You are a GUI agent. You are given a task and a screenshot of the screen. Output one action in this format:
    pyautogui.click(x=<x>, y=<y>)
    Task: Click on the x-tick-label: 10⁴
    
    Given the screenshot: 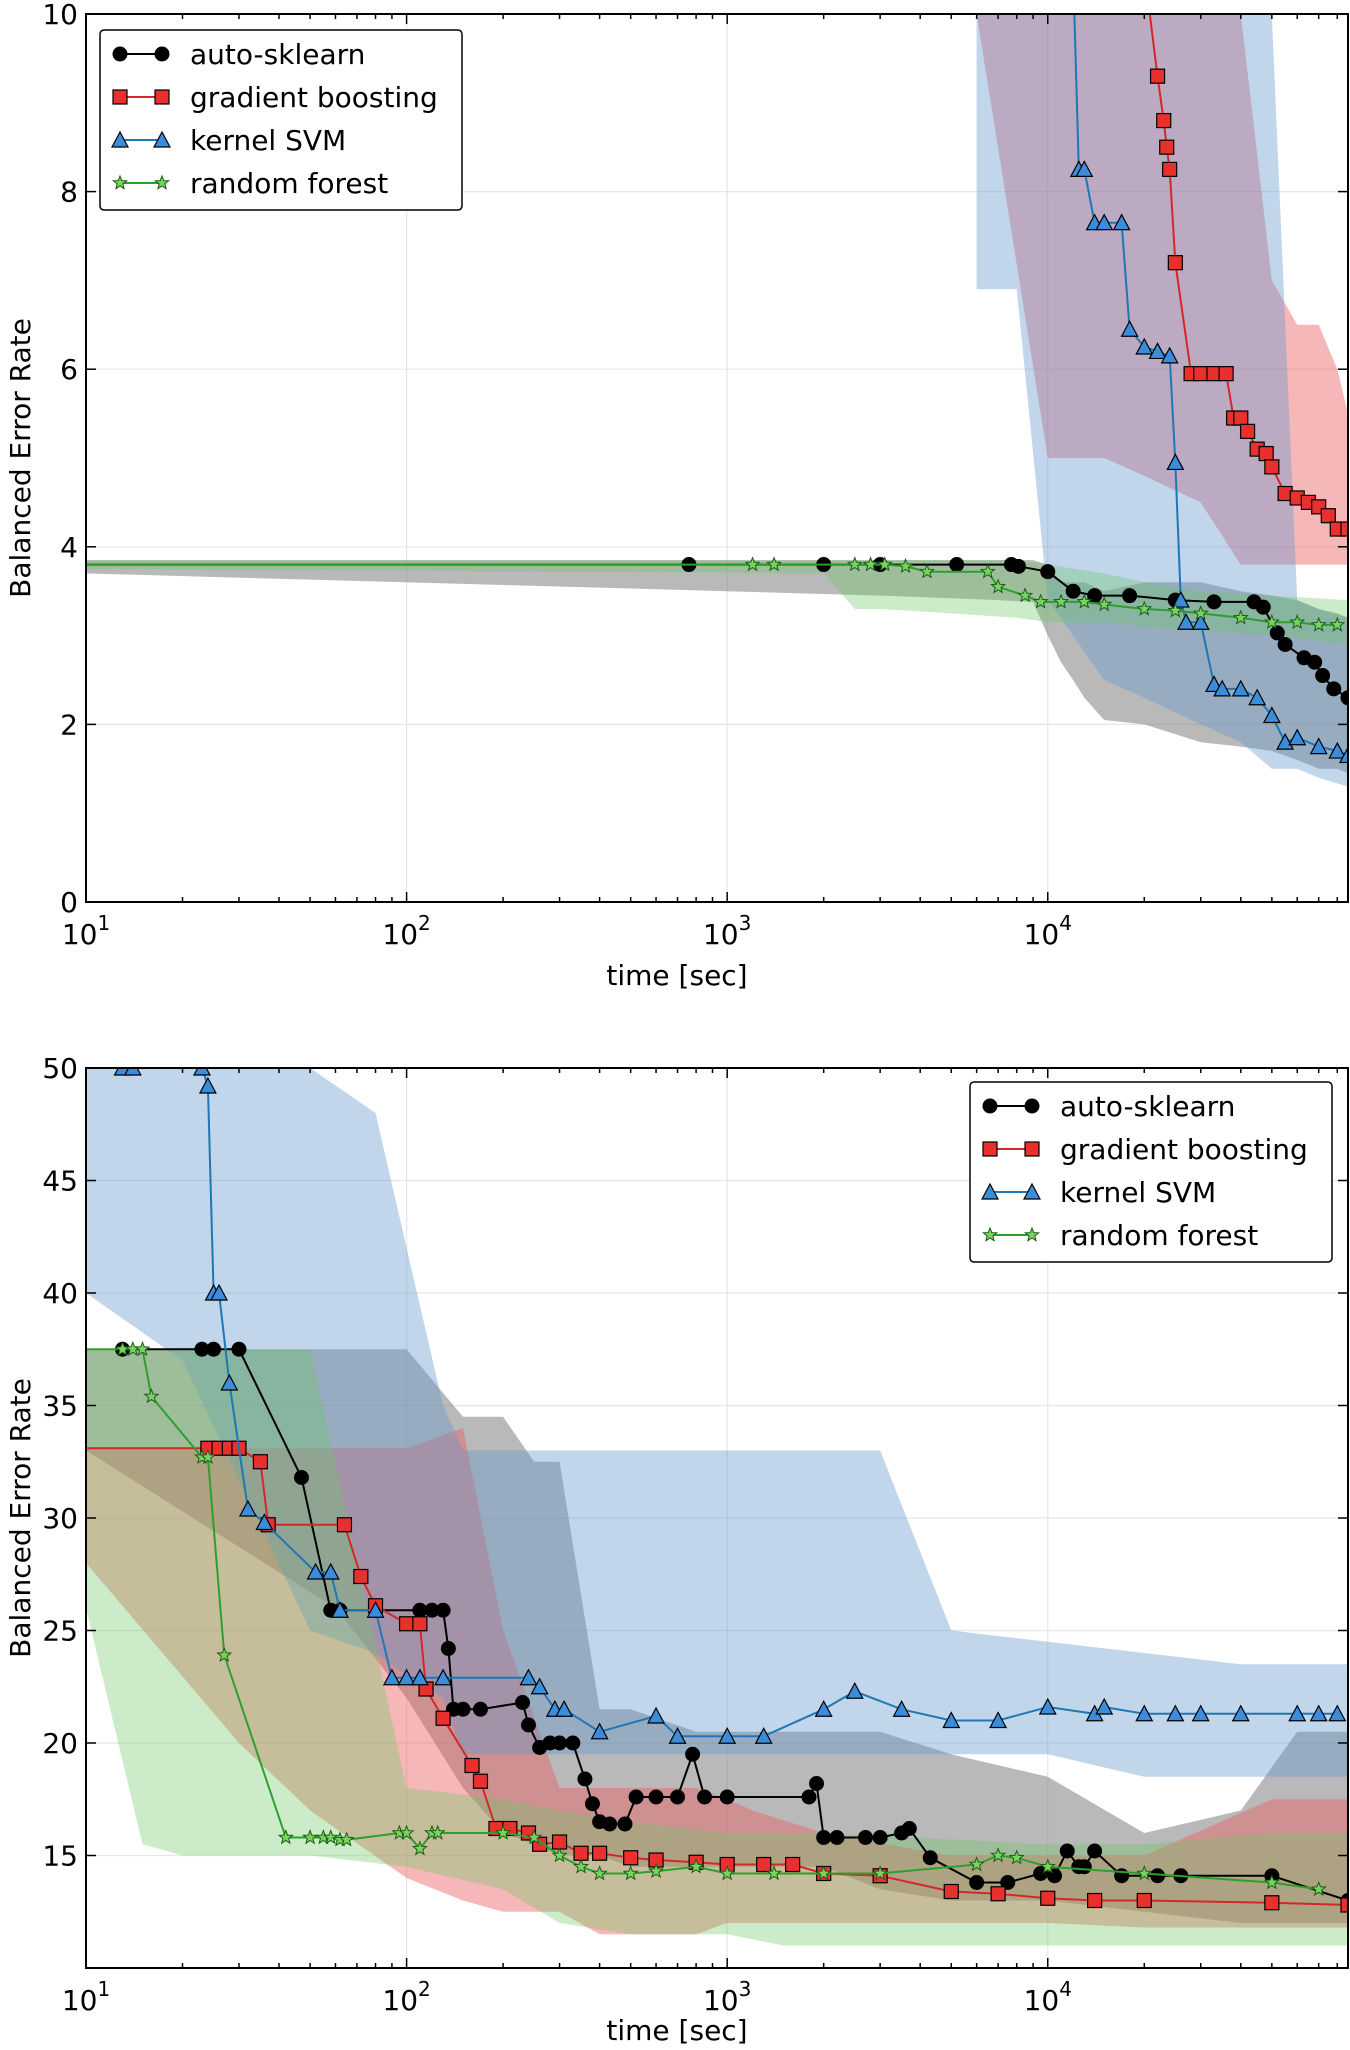 What is the action you would take?
    pyautogui.click(x=1048, y=931)
    